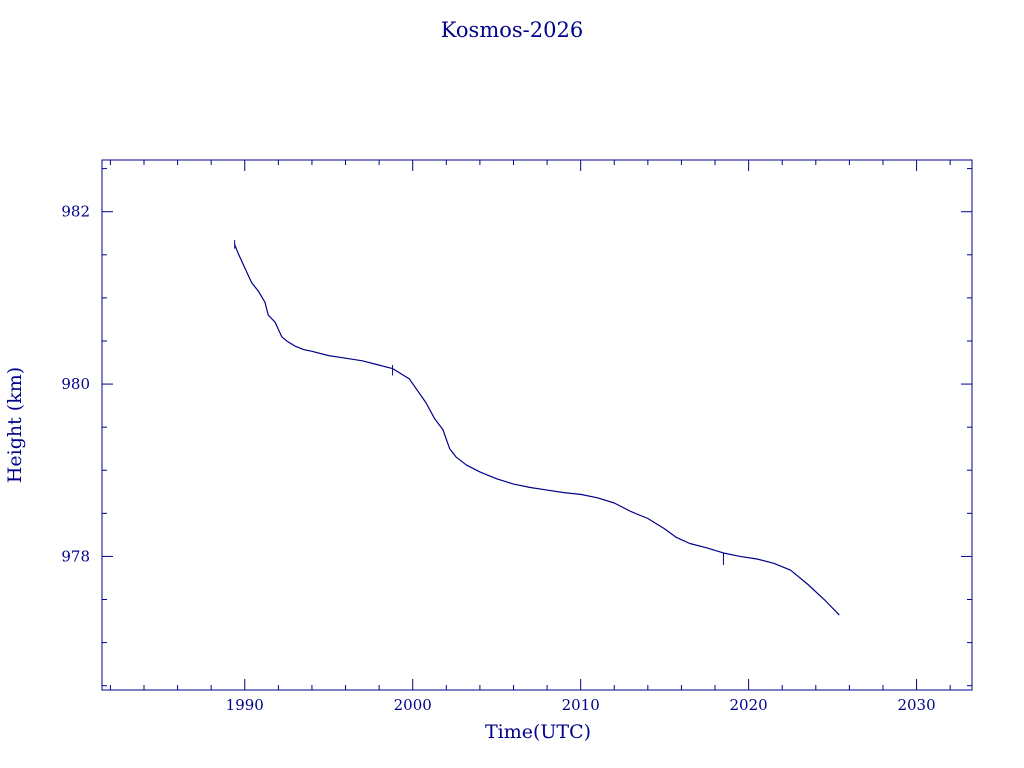  I want to click on y-tick-label: 978, so click(75, 556).